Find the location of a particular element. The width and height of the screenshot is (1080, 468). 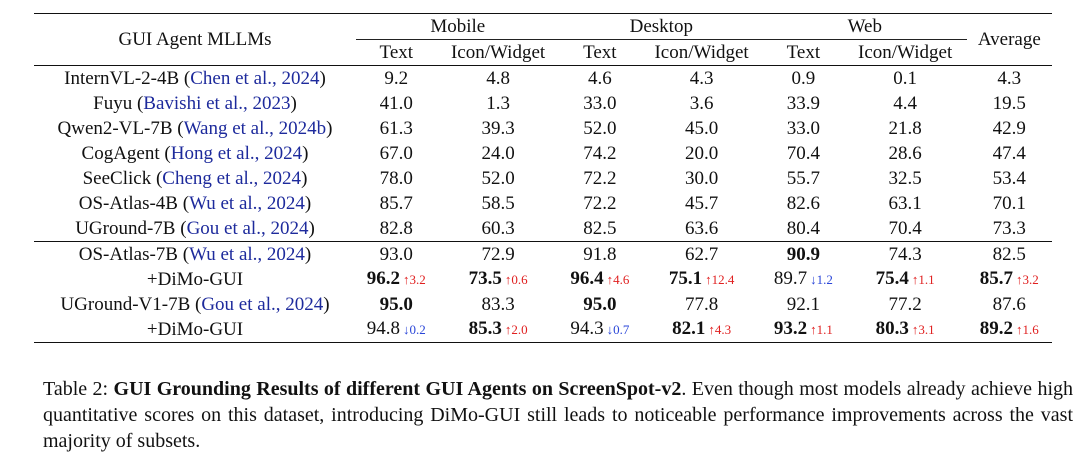

score-value: 41.0 is located at coordinates (396, 103).